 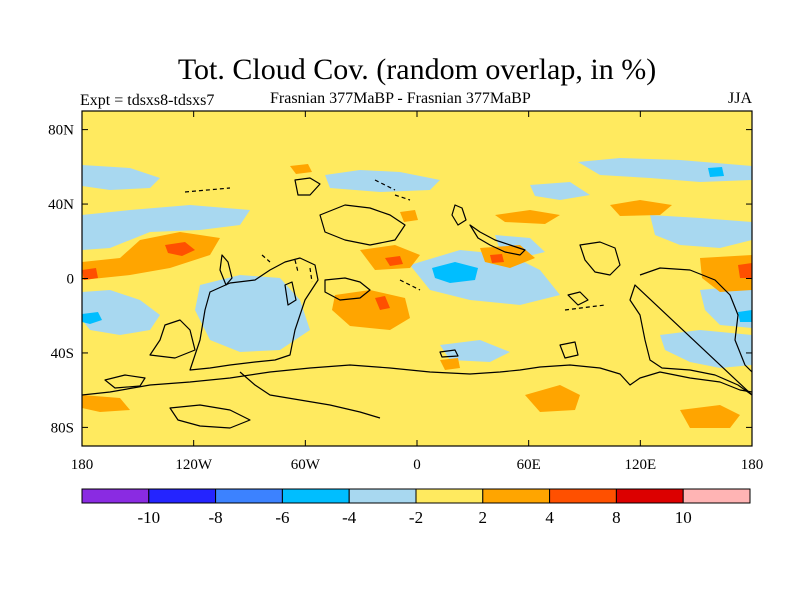 I want to click on coastline-small-island-e, so click(x=578, y=298).